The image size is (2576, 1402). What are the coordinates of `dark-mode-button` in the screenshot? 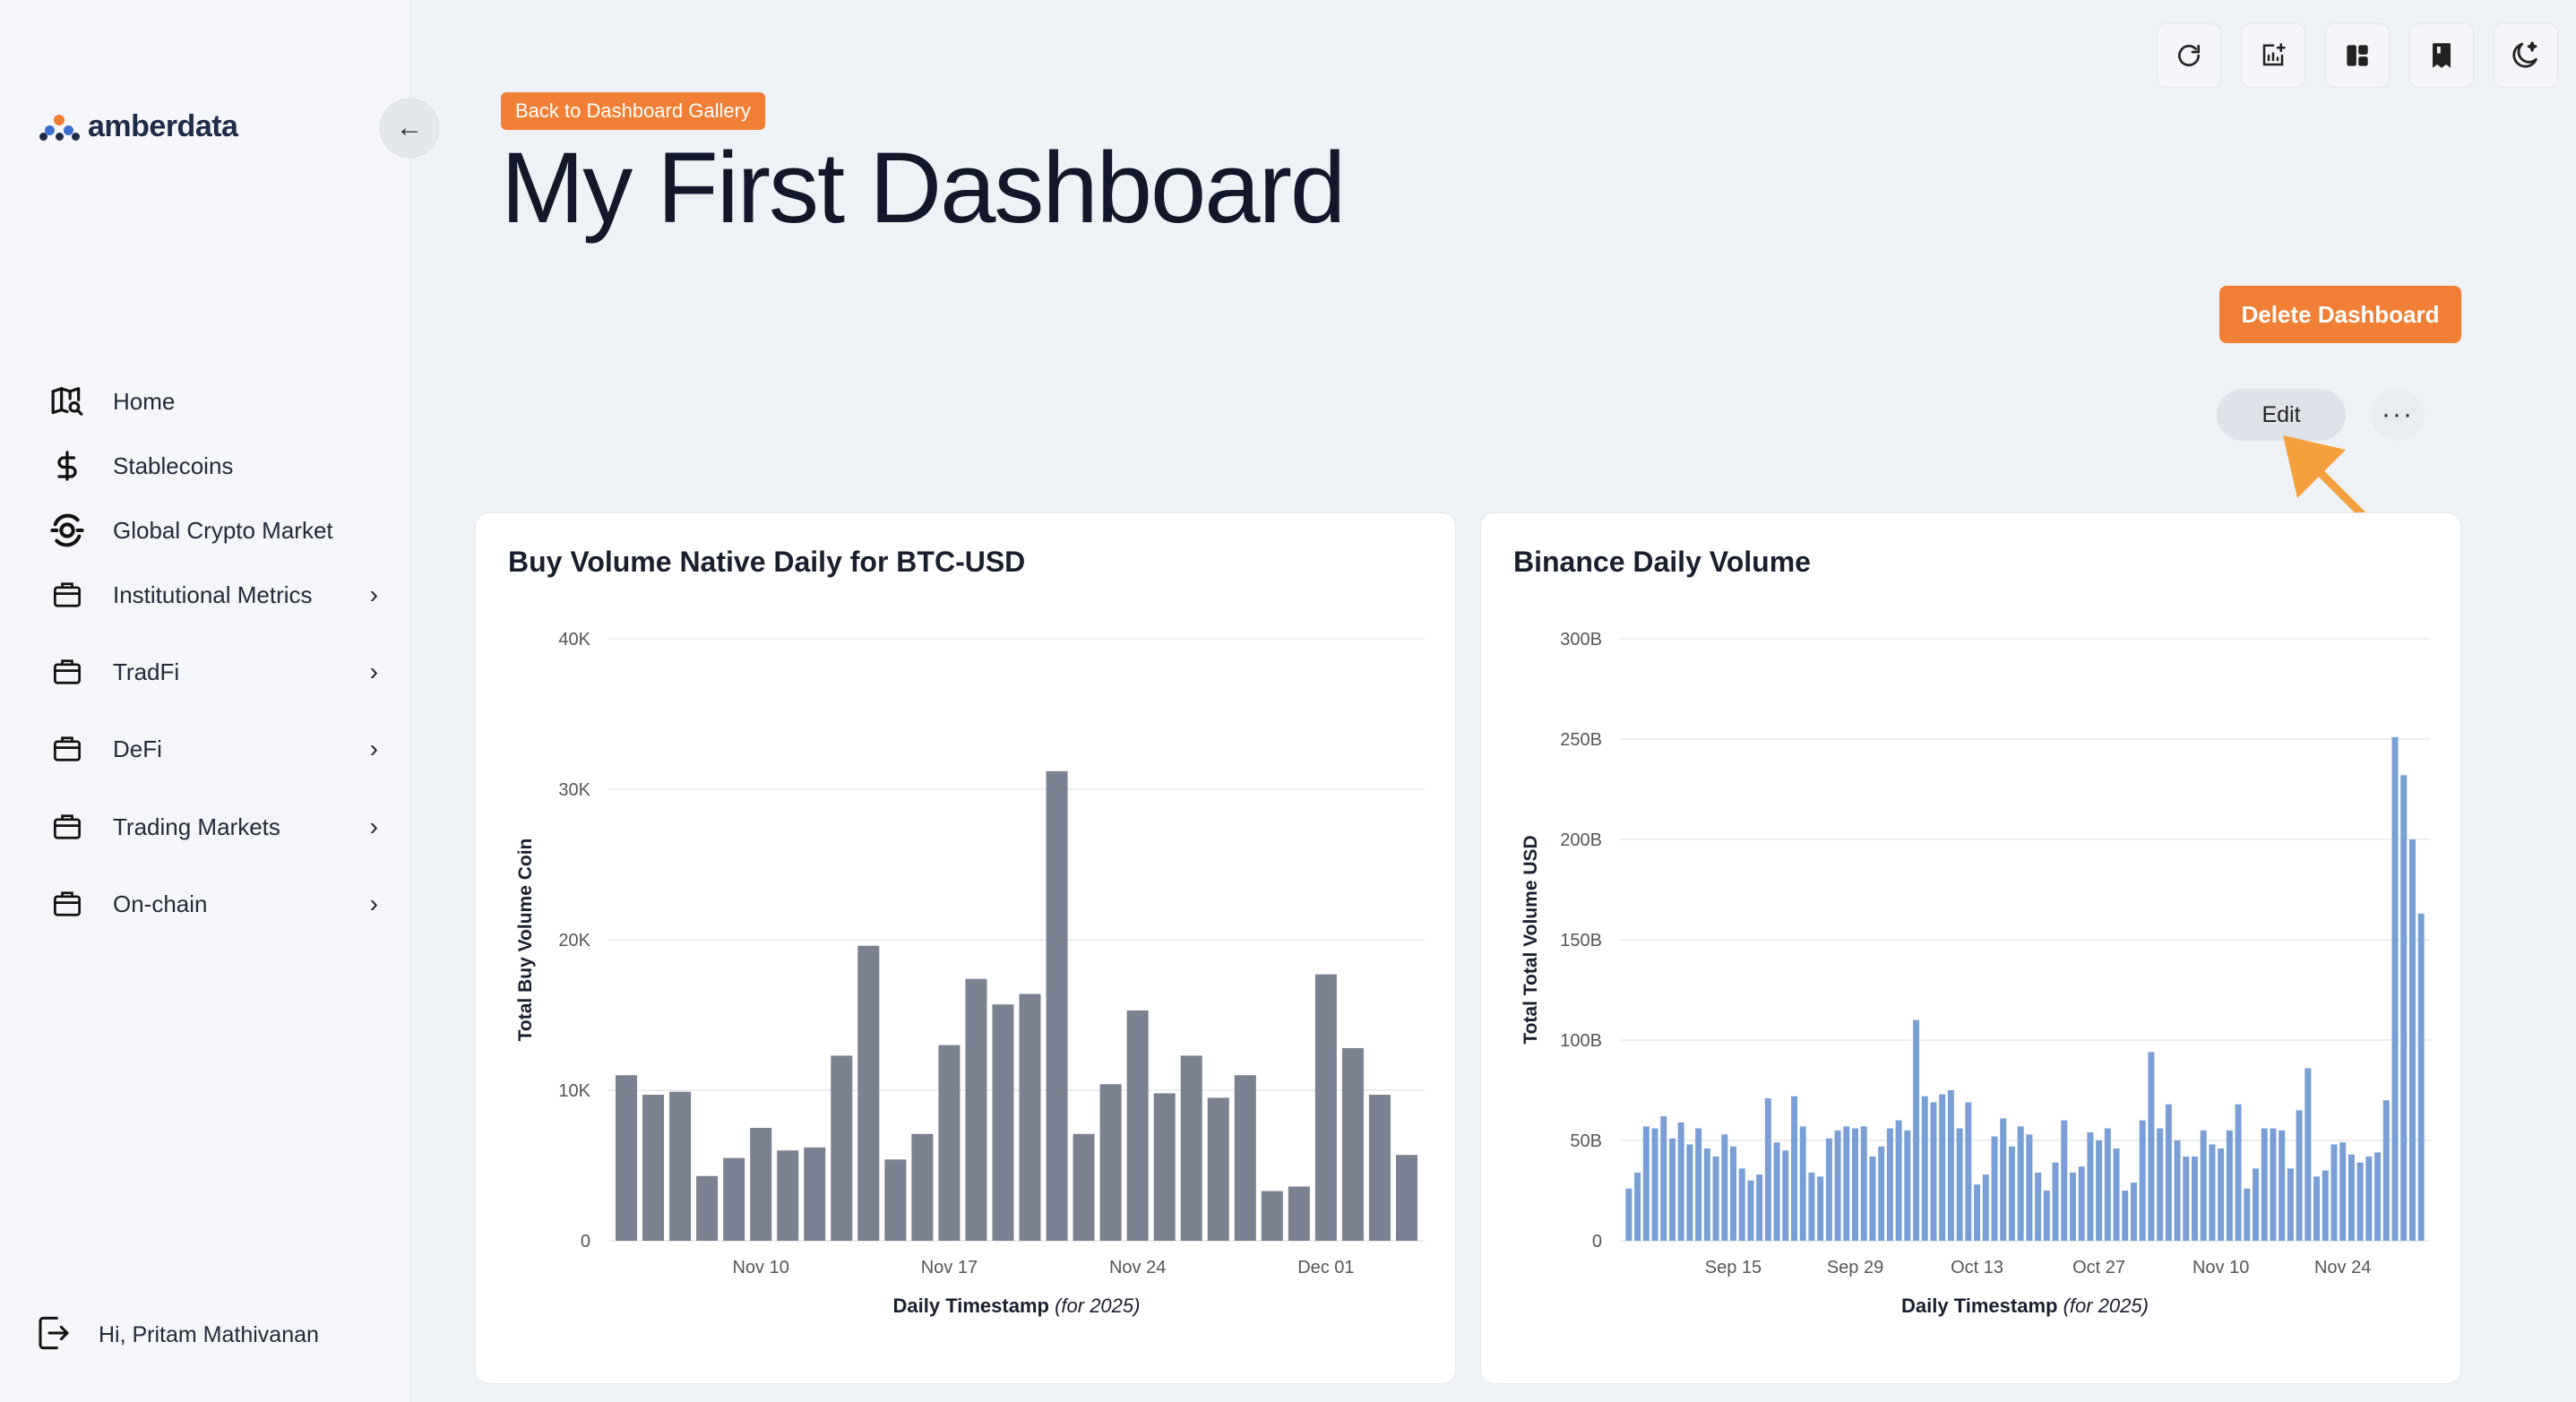 It's located at (2526, 55).